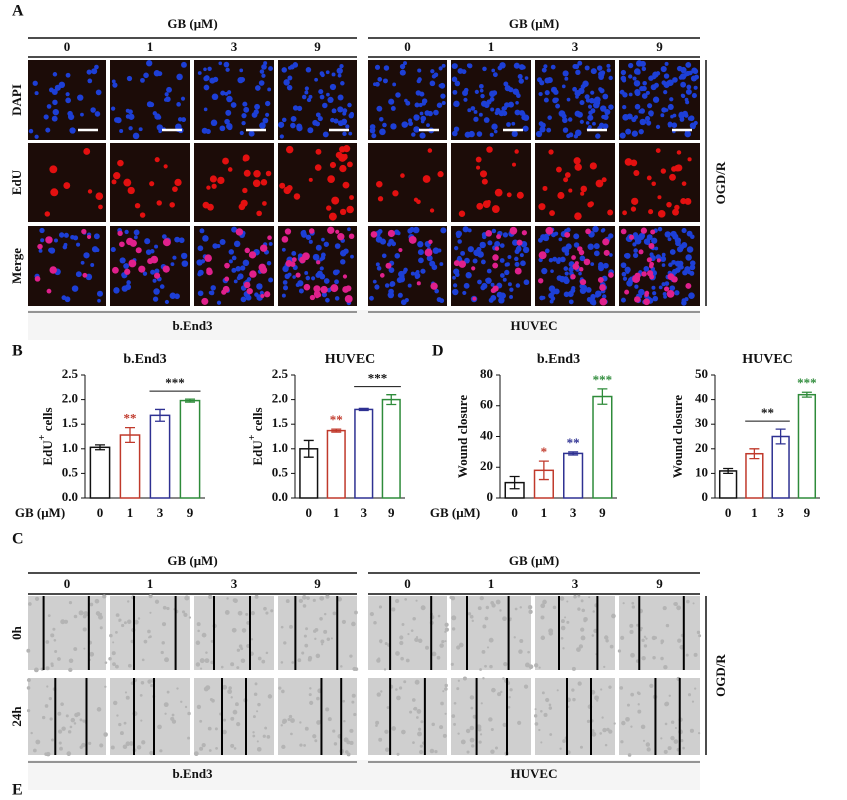 This screenshot has width=847, height=800. Describe the element at coordinates (234, 46) in the screenshot. I see `dose-label: 3` at that location.